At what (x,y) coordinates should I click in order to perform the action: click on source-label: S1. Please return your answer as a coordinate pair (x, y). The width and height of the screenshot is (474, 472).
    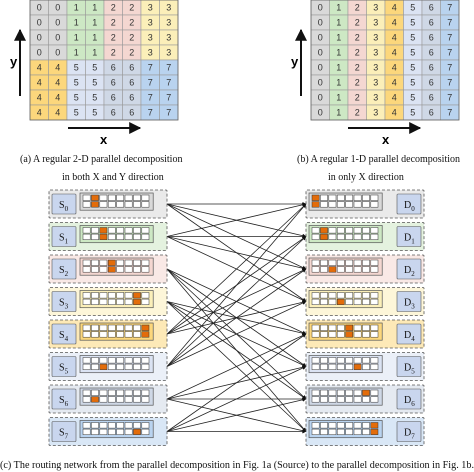
    Looking at the image, I should click on (64, 239).